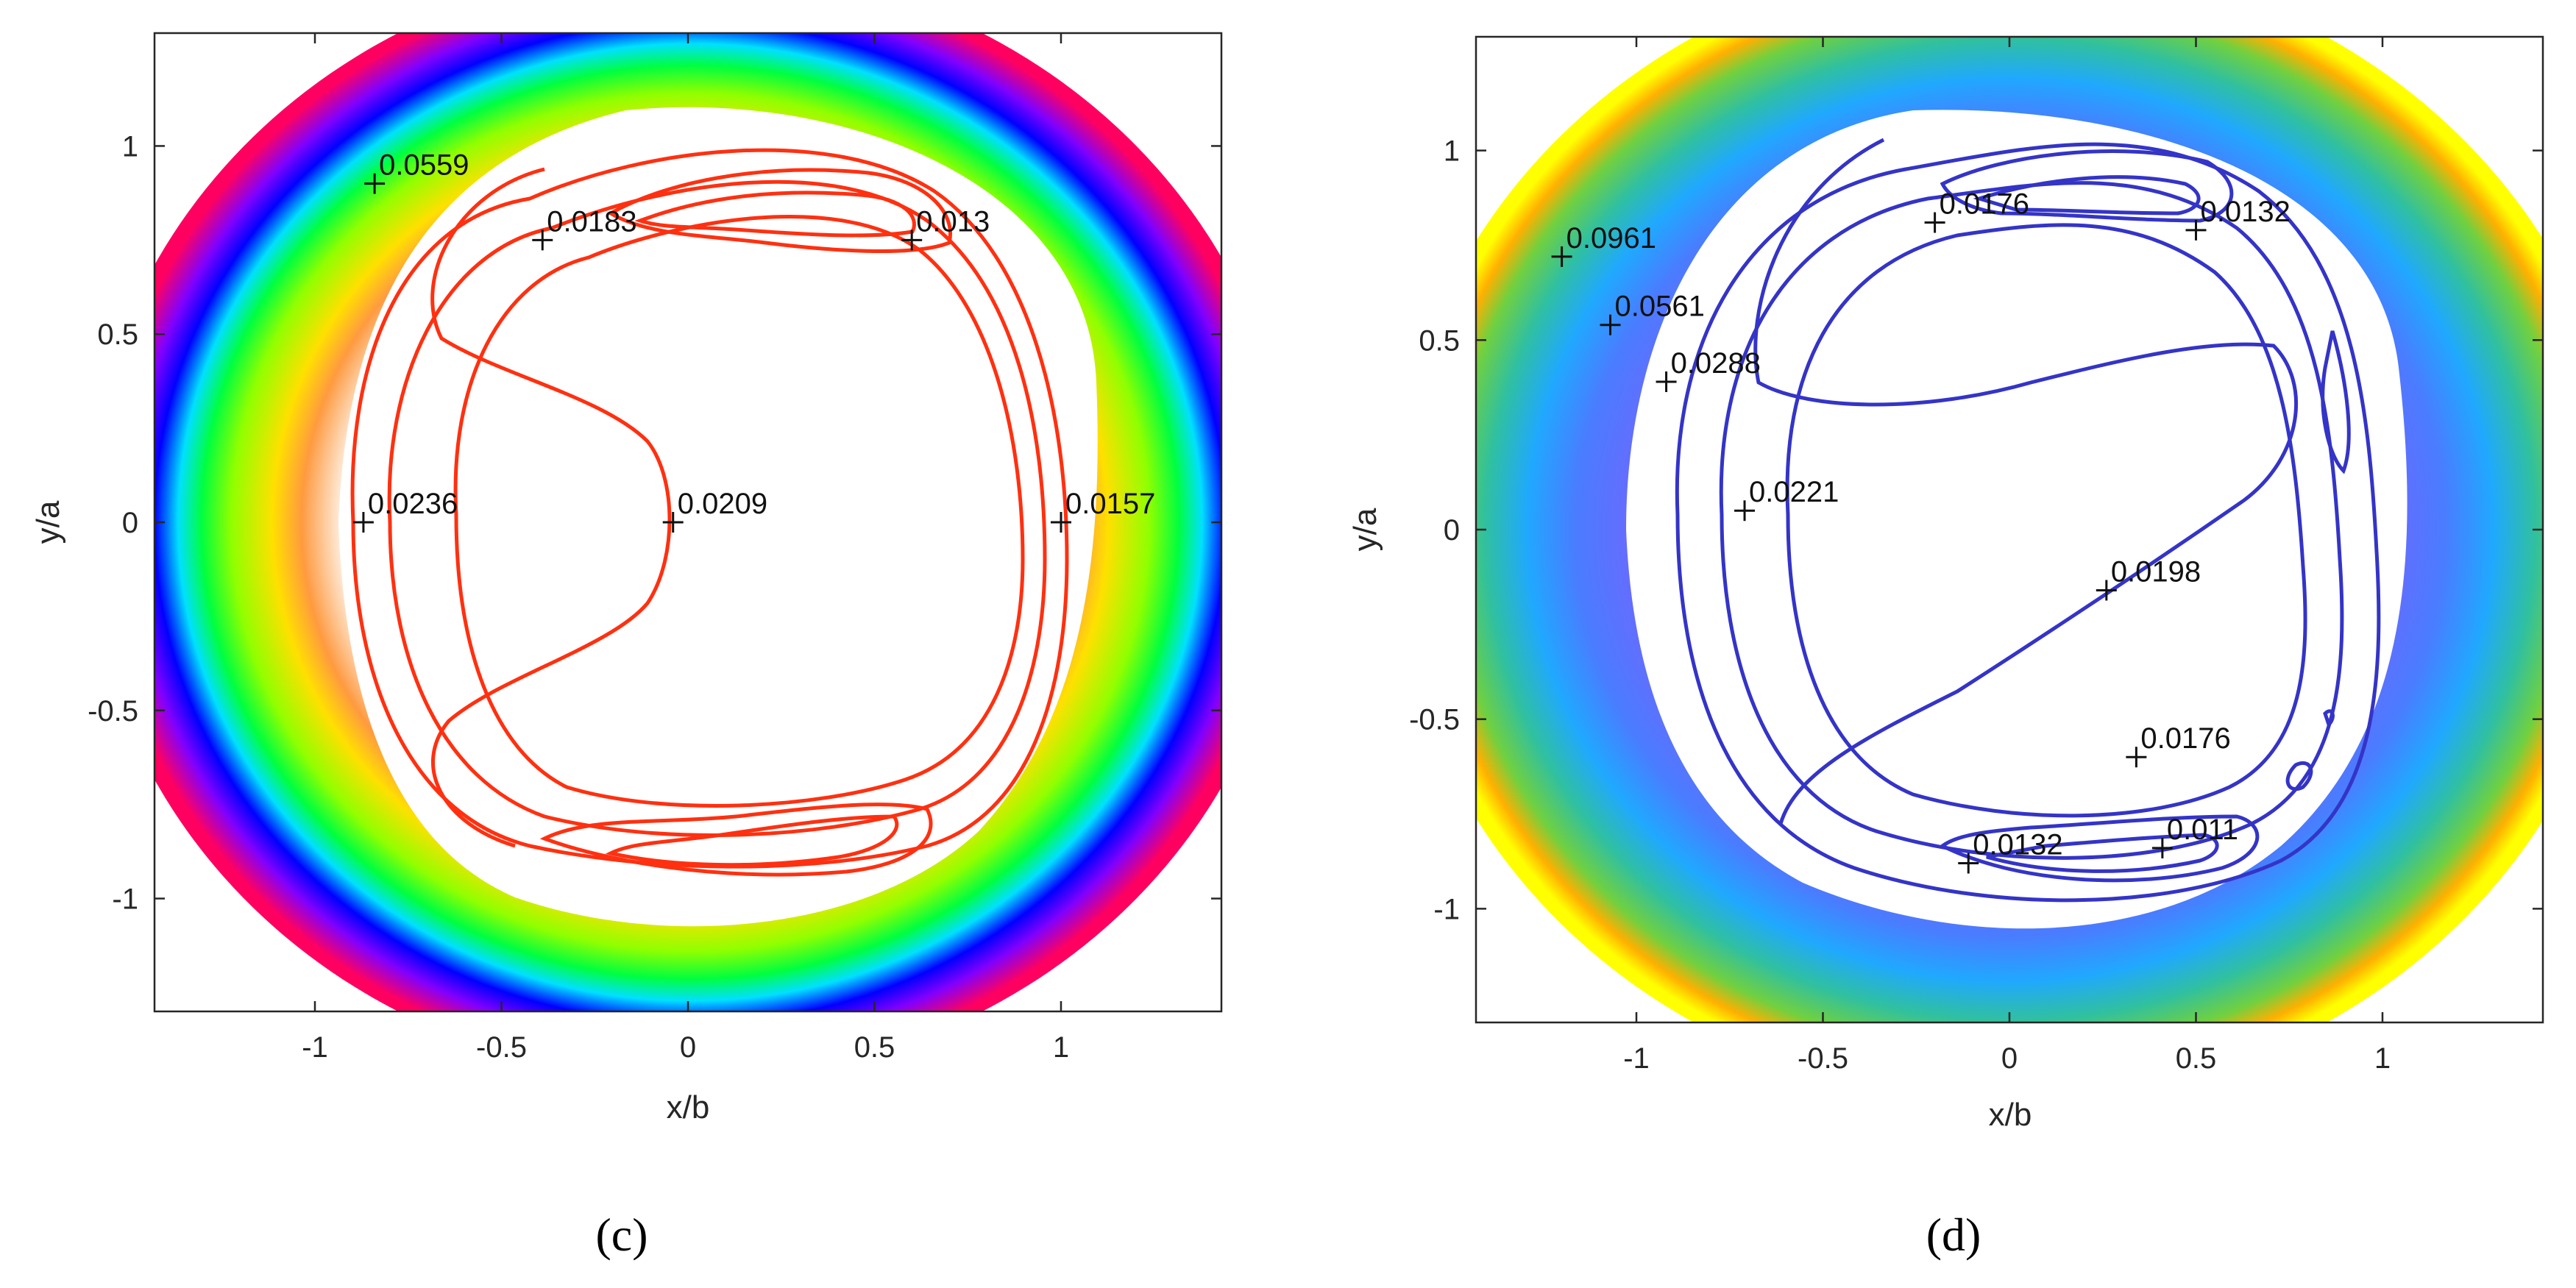  Describe the element at coordinates (501, 1047) in the screenshot. I see `x-tick-label-c-1: -0.5` at that location.